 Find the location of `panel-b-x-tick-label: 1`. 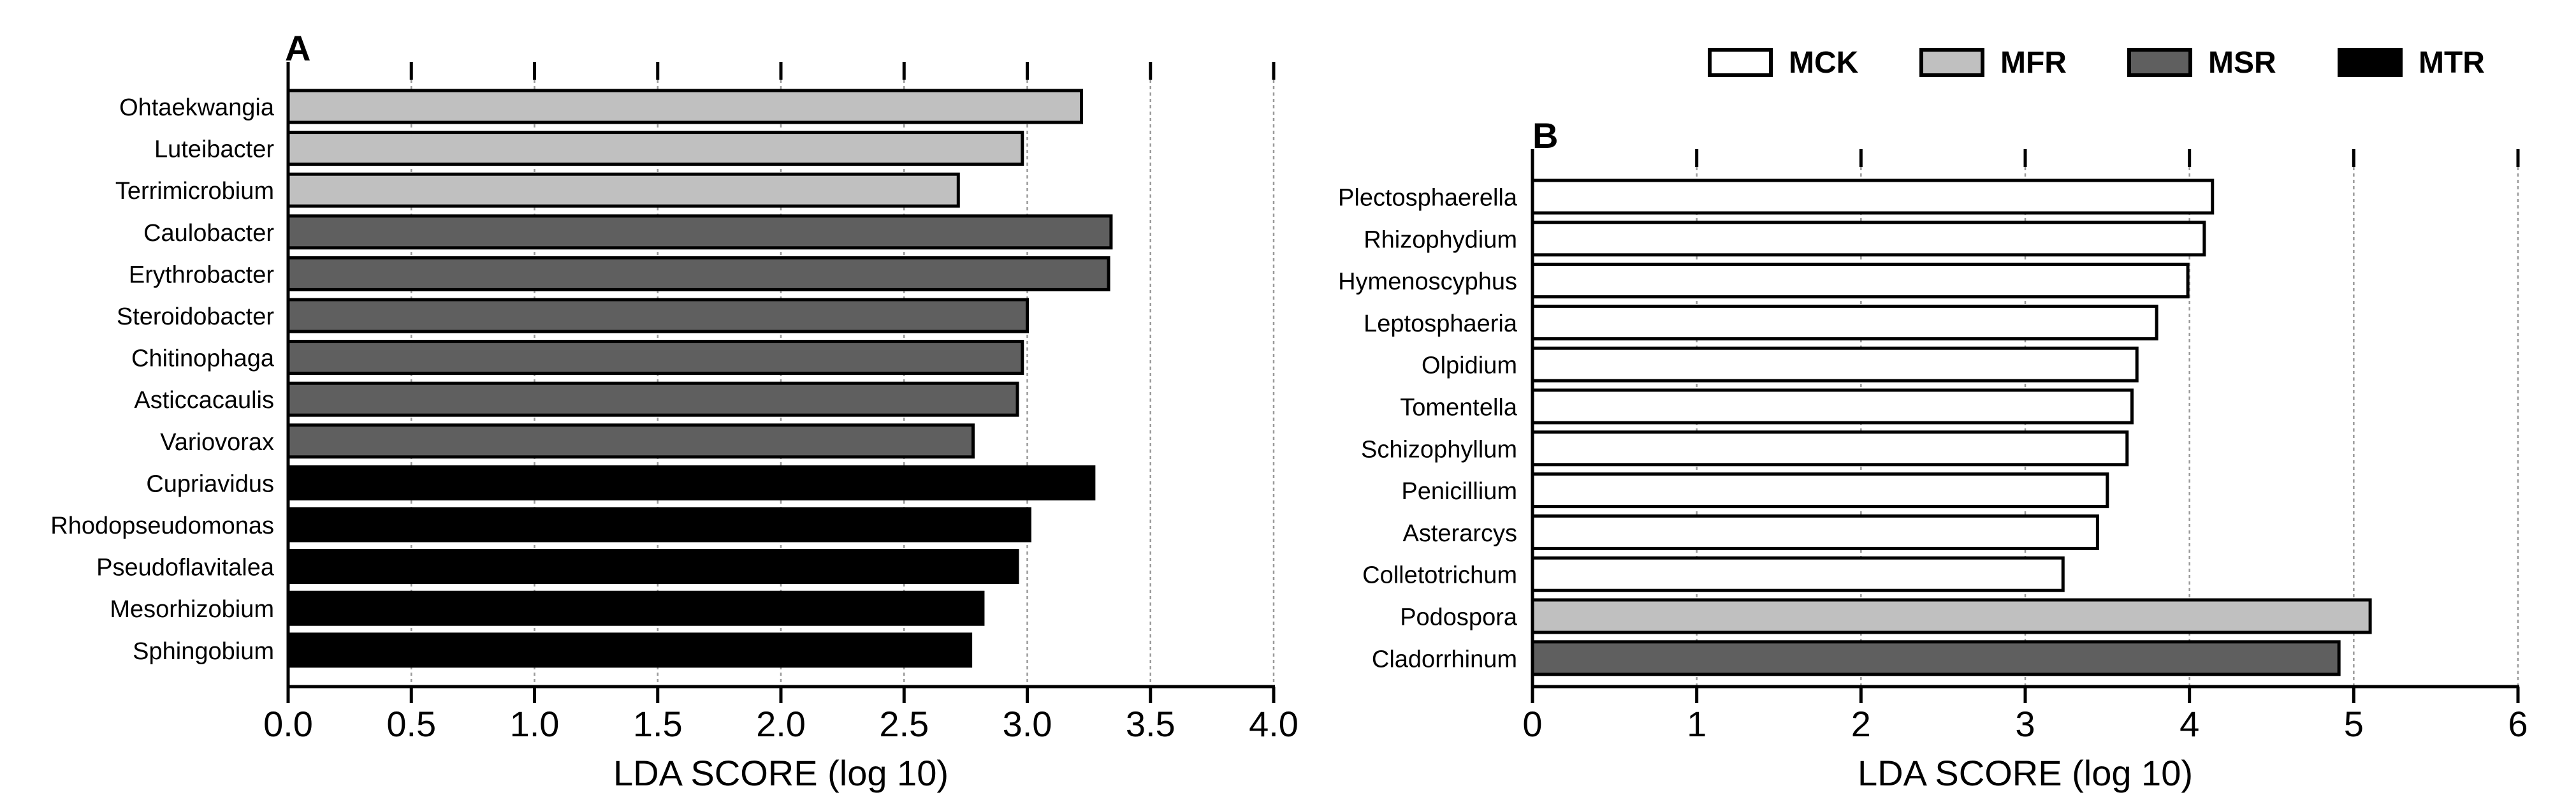

panel-b-x-tick-label: 1 is located at coordinates (1696, 724).